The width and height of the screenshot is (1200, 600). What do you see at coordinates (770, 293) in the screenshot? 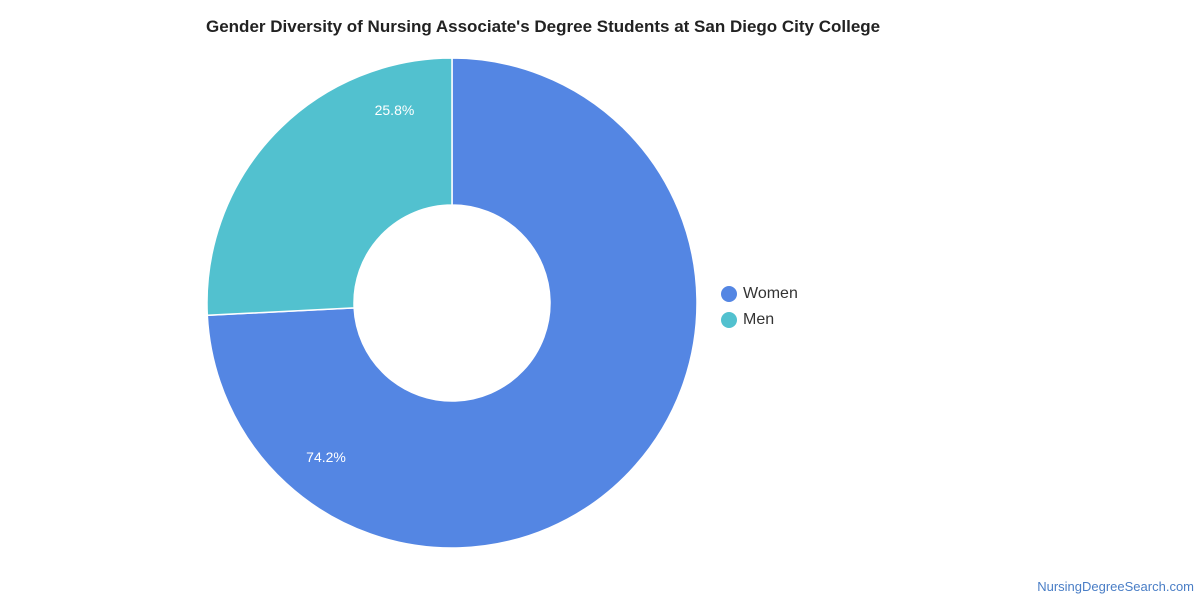
I see `legend-label-women: Women` at bounding box center [770, 293].